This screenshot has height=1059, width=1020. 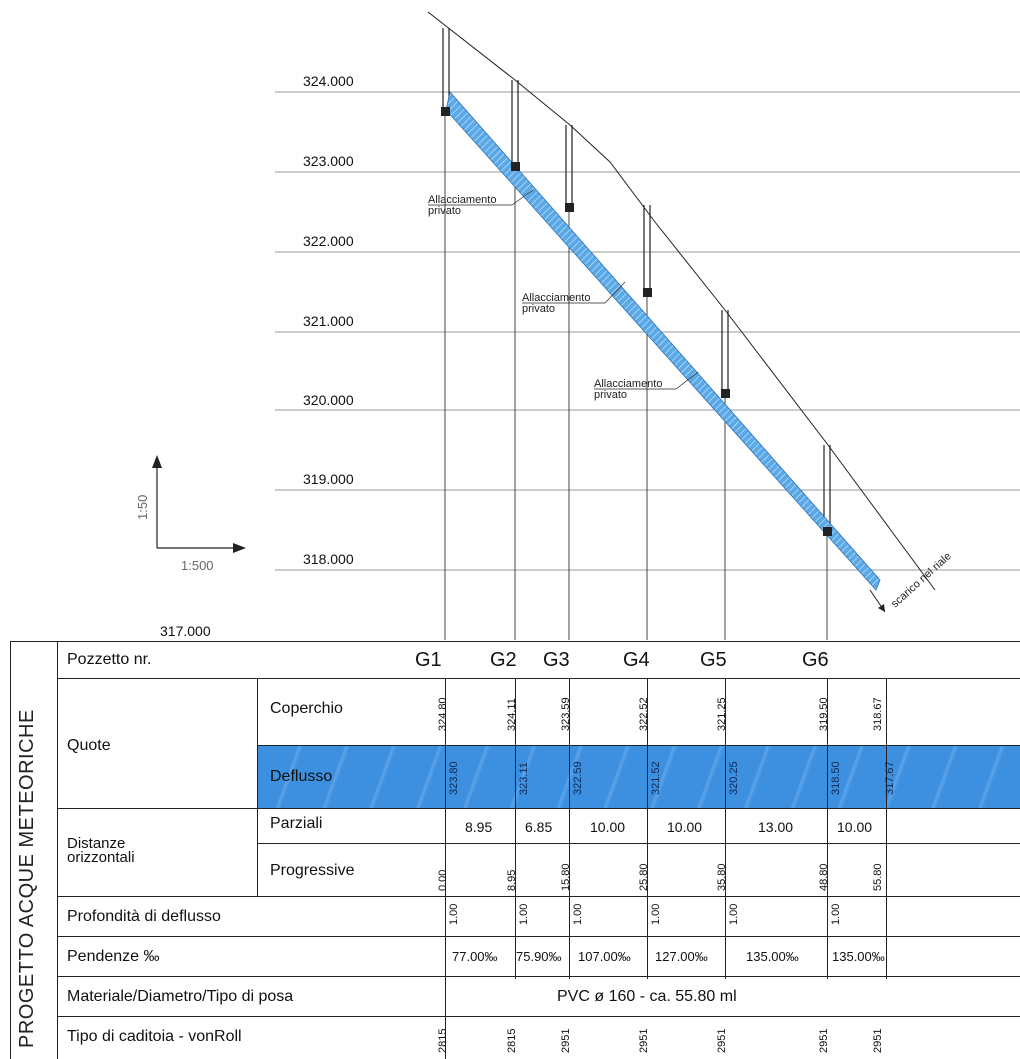 What do you see at coordinates (301, 776) in the screenshot?
I see `label-deflusso: Deflusso` at bounding box center [301, 776].